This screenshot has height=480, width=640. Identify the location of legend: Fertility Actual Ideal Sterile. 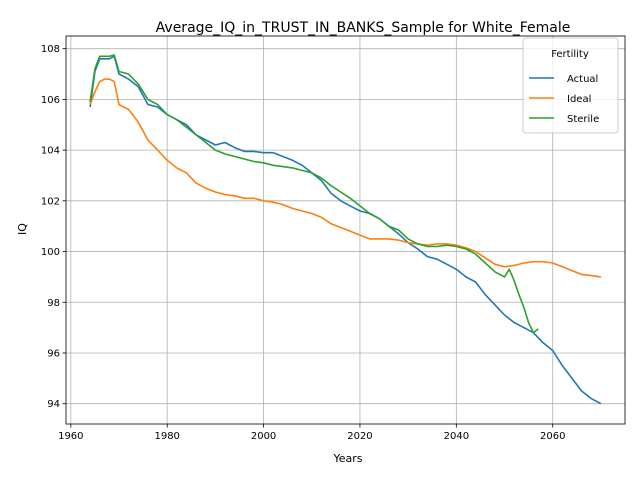
(570, 85).